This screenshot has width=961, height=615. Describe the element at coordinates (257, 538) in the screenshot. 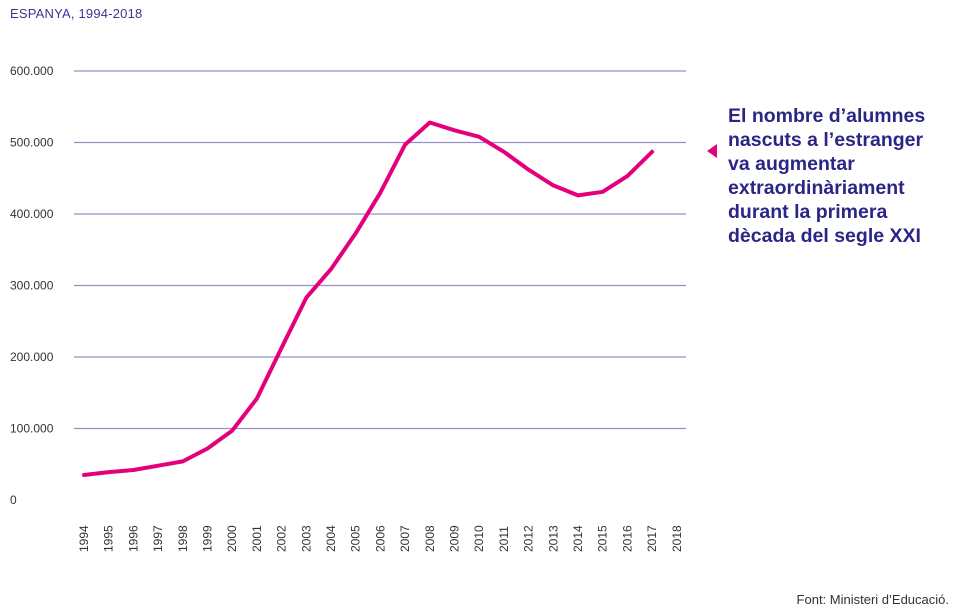

I see `x-tick-label: 2001` at that location.